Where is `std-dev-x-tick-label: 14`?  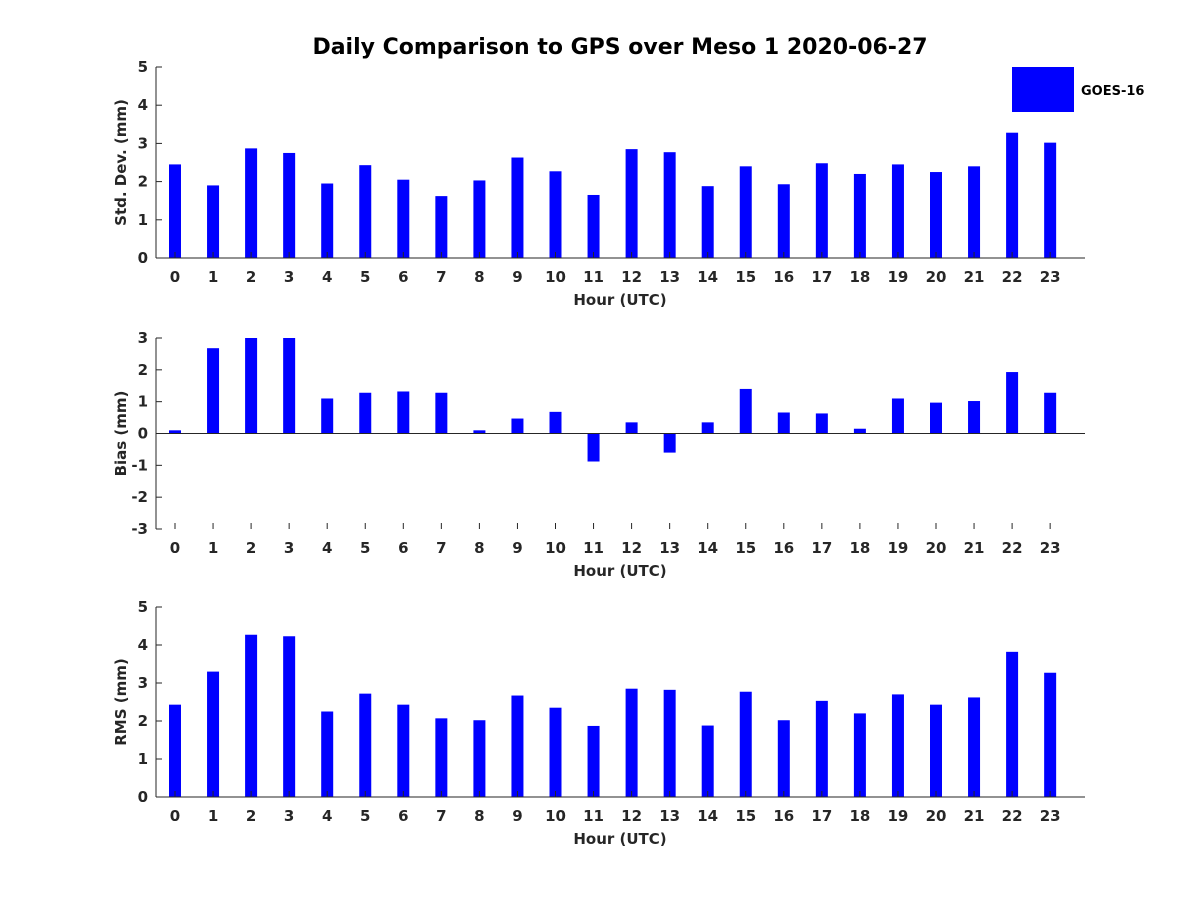 std-dev-x-tick-label: 14 is located at coordinates (707, 277).